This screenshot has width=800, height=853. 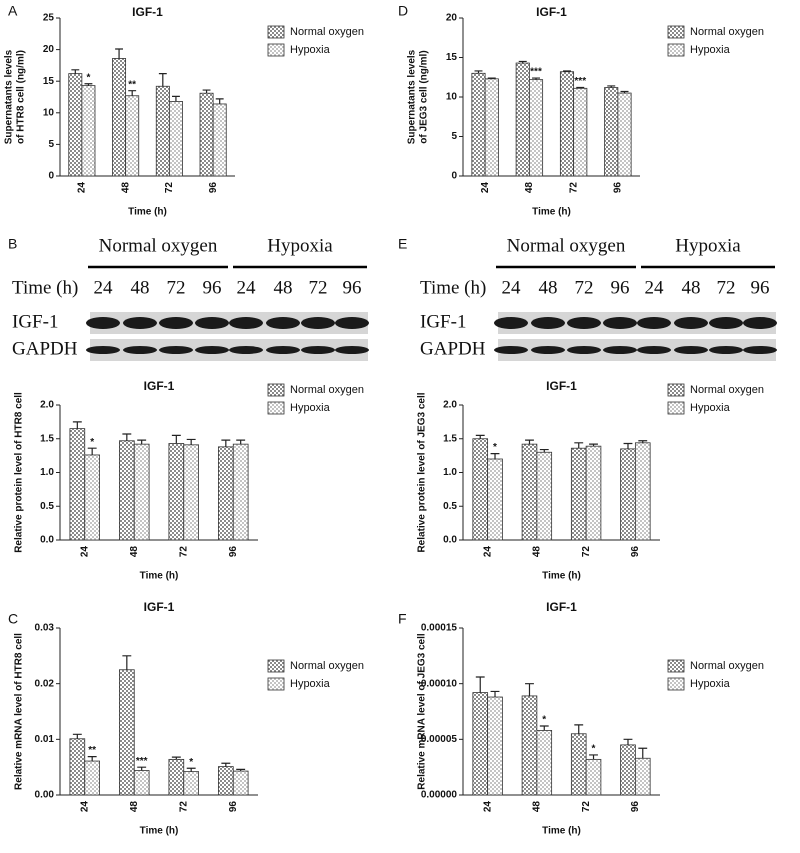 I want to click on band-label: IGF-1, so click(x=443, y=321).